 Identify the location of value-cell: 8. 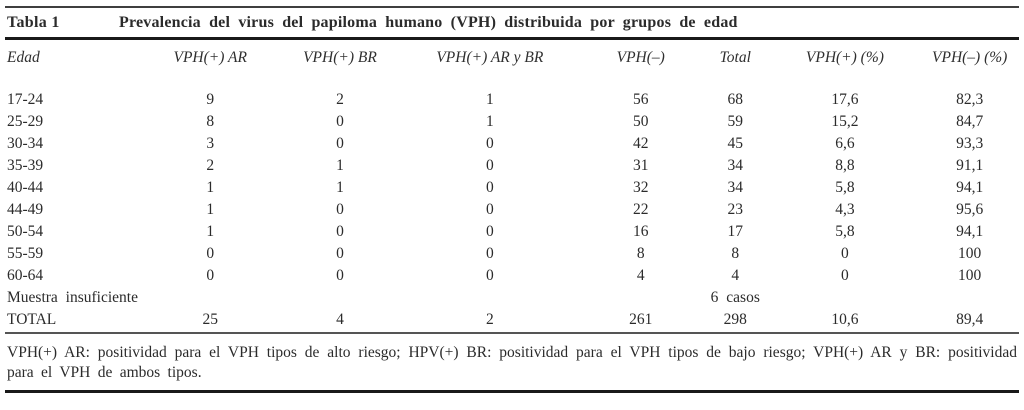
(640, 253).